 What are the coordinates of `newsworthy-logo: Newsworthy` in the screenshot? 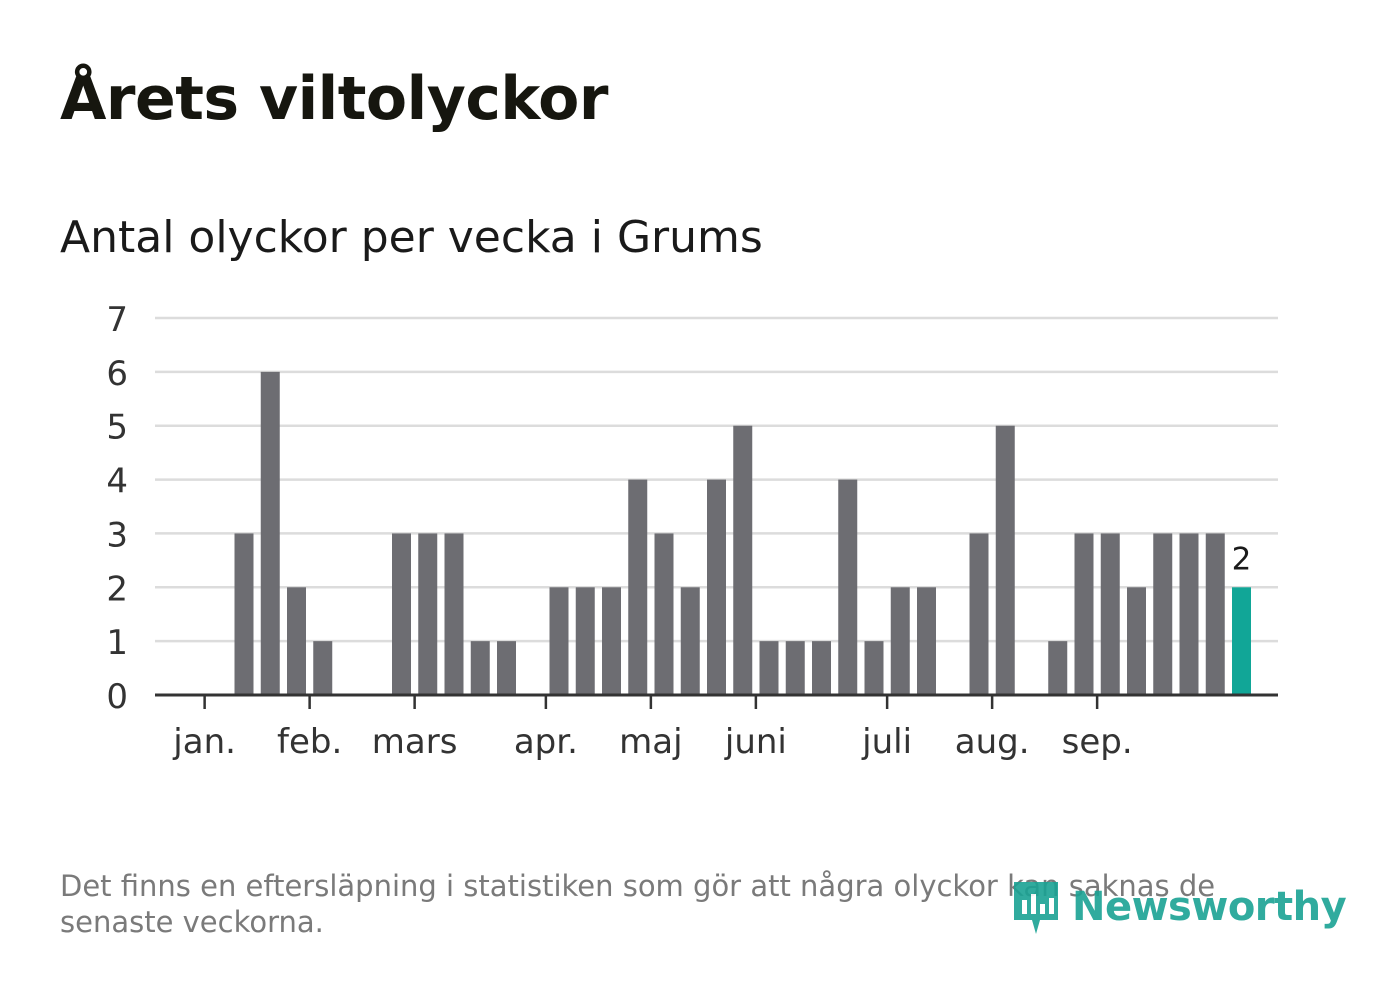 It's located at (1178, 907).